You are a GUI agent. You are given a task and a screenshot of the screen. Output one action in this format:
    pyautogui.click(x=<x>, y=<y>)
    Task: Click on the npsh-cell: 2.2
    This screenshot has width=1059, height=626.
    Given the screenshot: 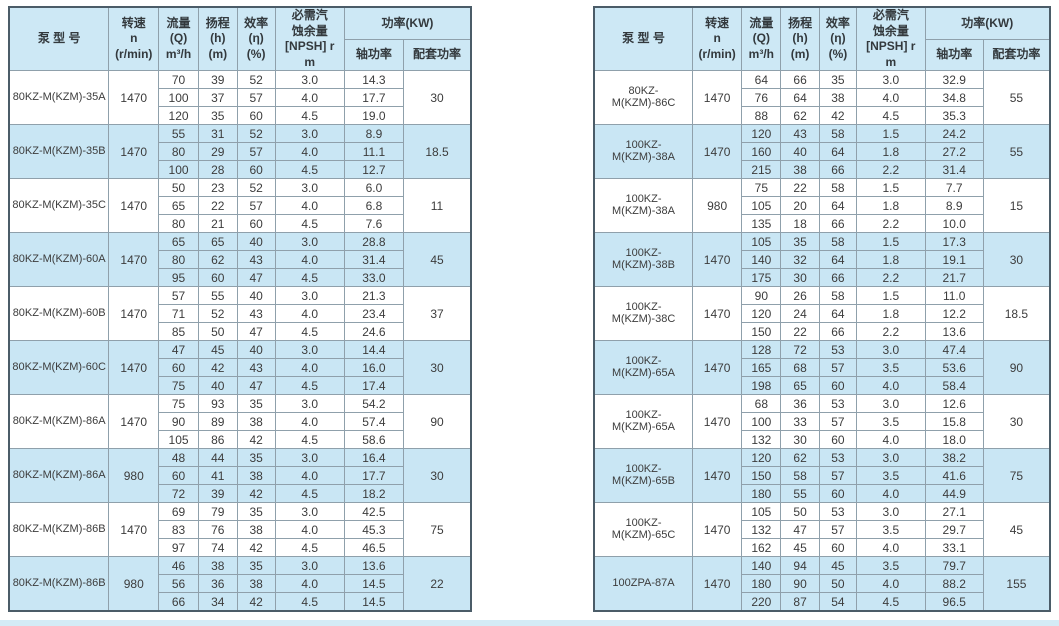 What is the action you would take?
    pyautogui.click(x=891, y=170)
    